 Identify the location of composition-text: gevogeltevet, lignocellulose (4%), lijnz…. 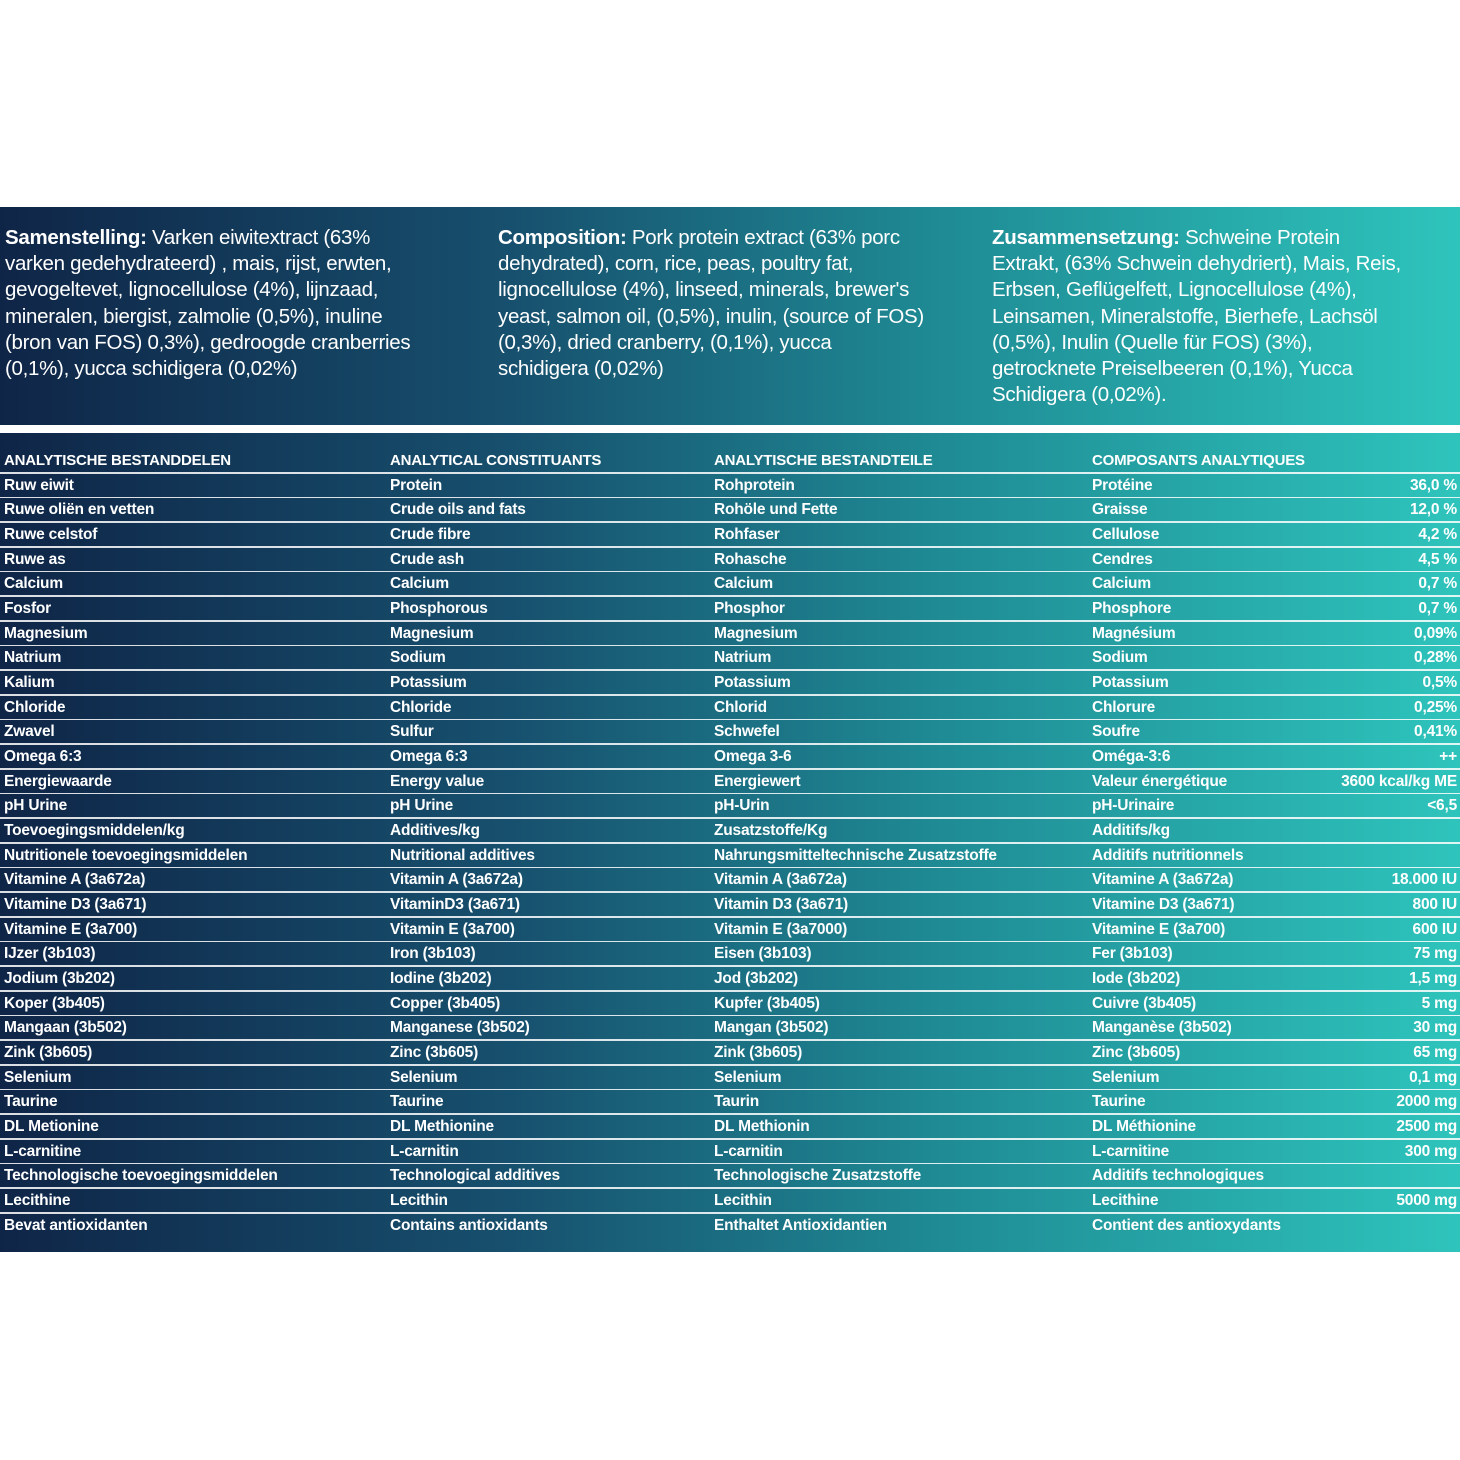
(192, 290).